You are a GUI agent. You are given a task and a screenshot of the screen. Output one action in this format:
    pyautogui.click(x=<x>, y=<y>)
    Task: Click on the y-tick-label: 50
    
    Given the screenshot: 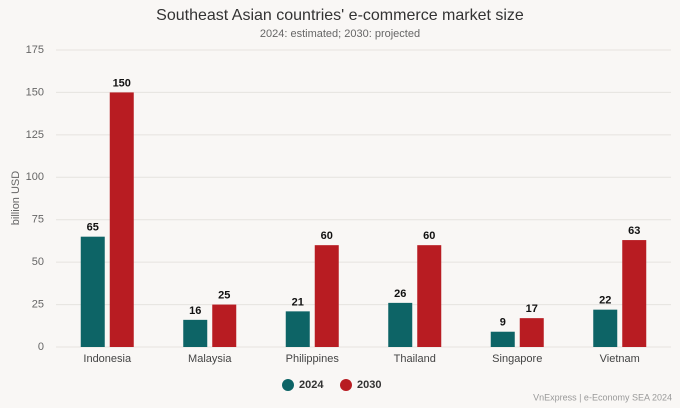 What is the action you would take?
    pyautogui.click(x=38, y=262)
    